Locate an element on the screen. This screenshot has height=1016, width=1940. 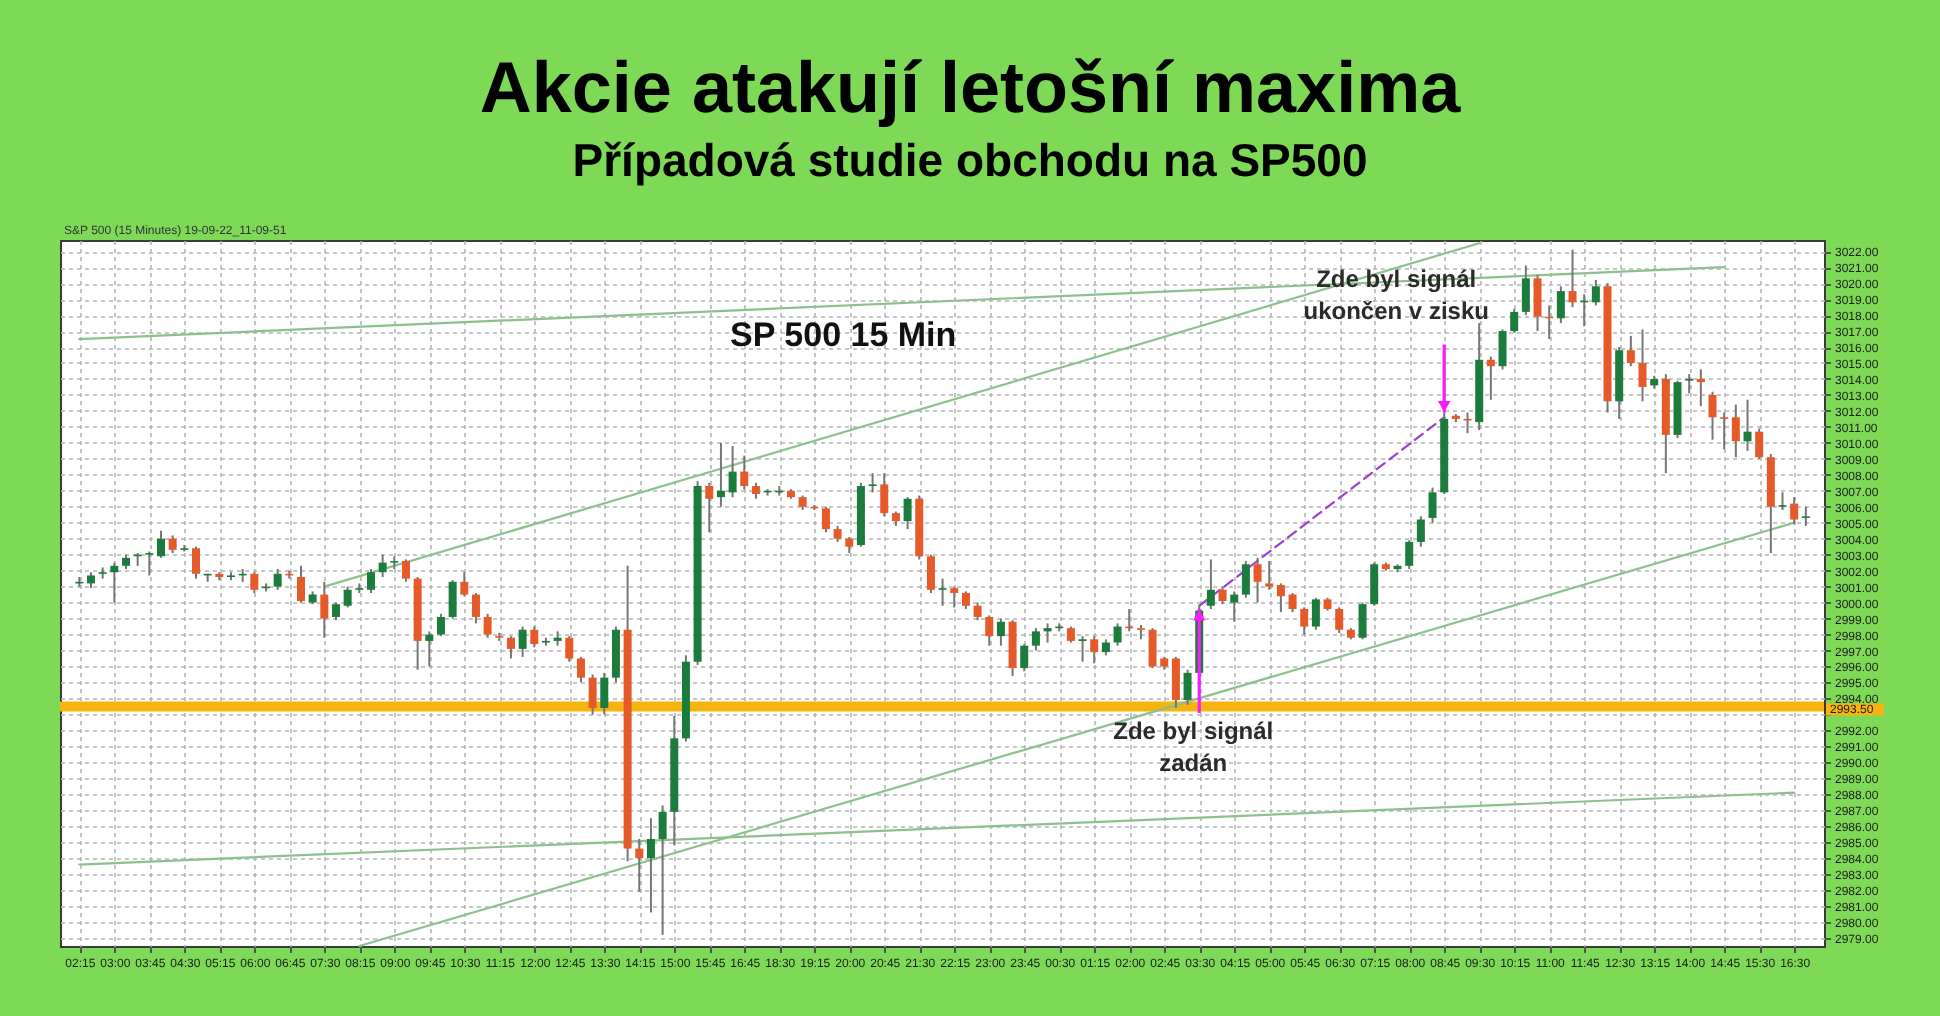
annotation: SP 500 15 Min is located at coordinates (843, 335).